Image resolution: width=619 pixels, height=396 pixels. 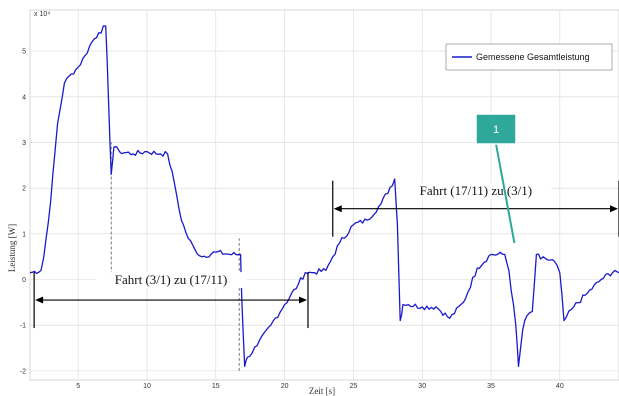 I want to click on y-tick-label: 1, so click(x=24, y=234).